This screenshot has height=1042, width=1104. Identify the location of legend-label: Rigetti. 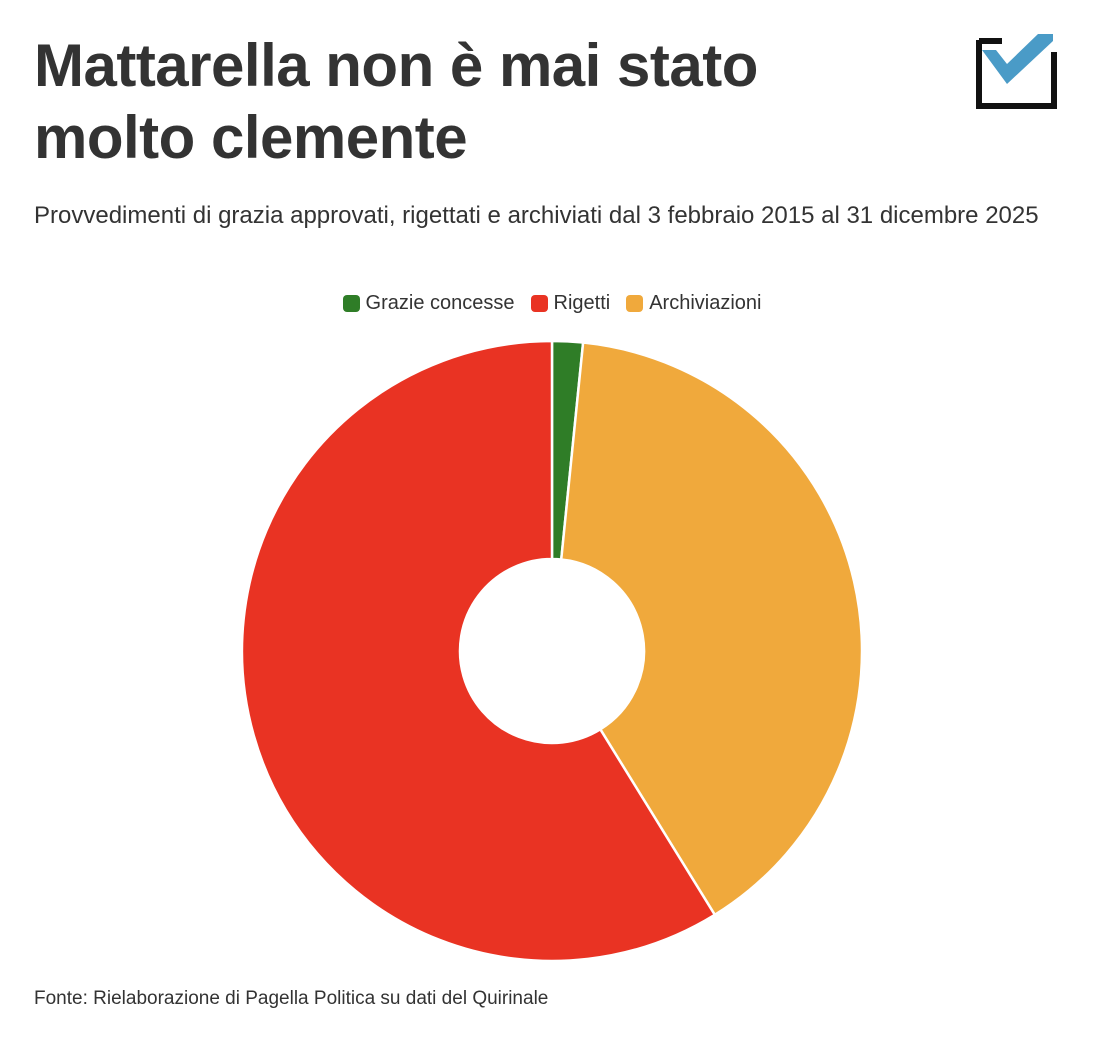
(582, 302).